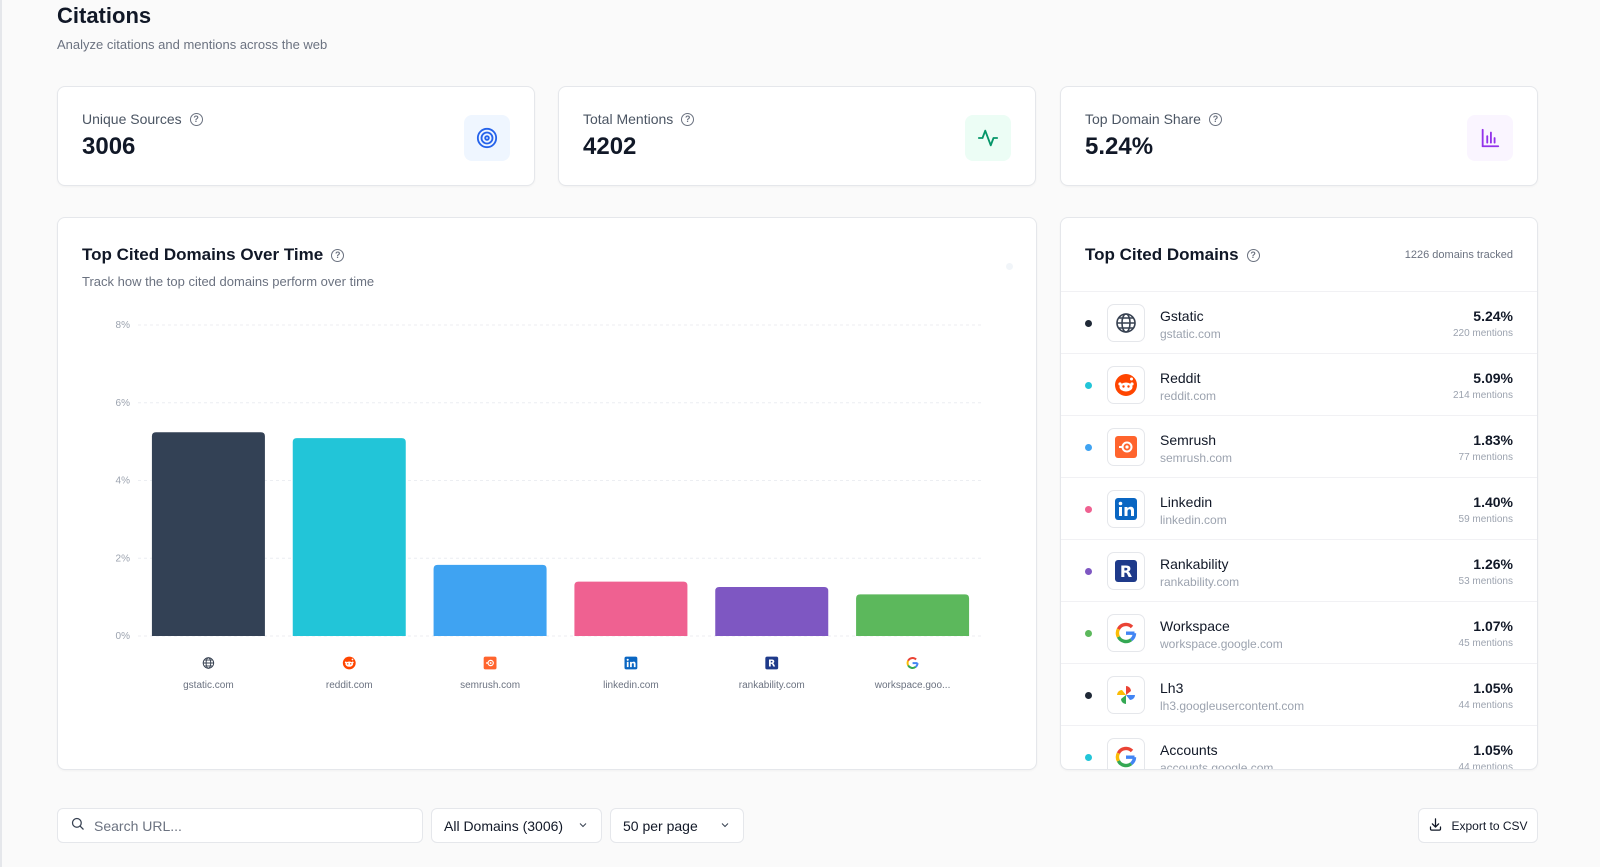 This screenshot has width=1600, height=867. Describe the element at coordinates (244, 825) in the screenshot. I see `search-input` at that location.